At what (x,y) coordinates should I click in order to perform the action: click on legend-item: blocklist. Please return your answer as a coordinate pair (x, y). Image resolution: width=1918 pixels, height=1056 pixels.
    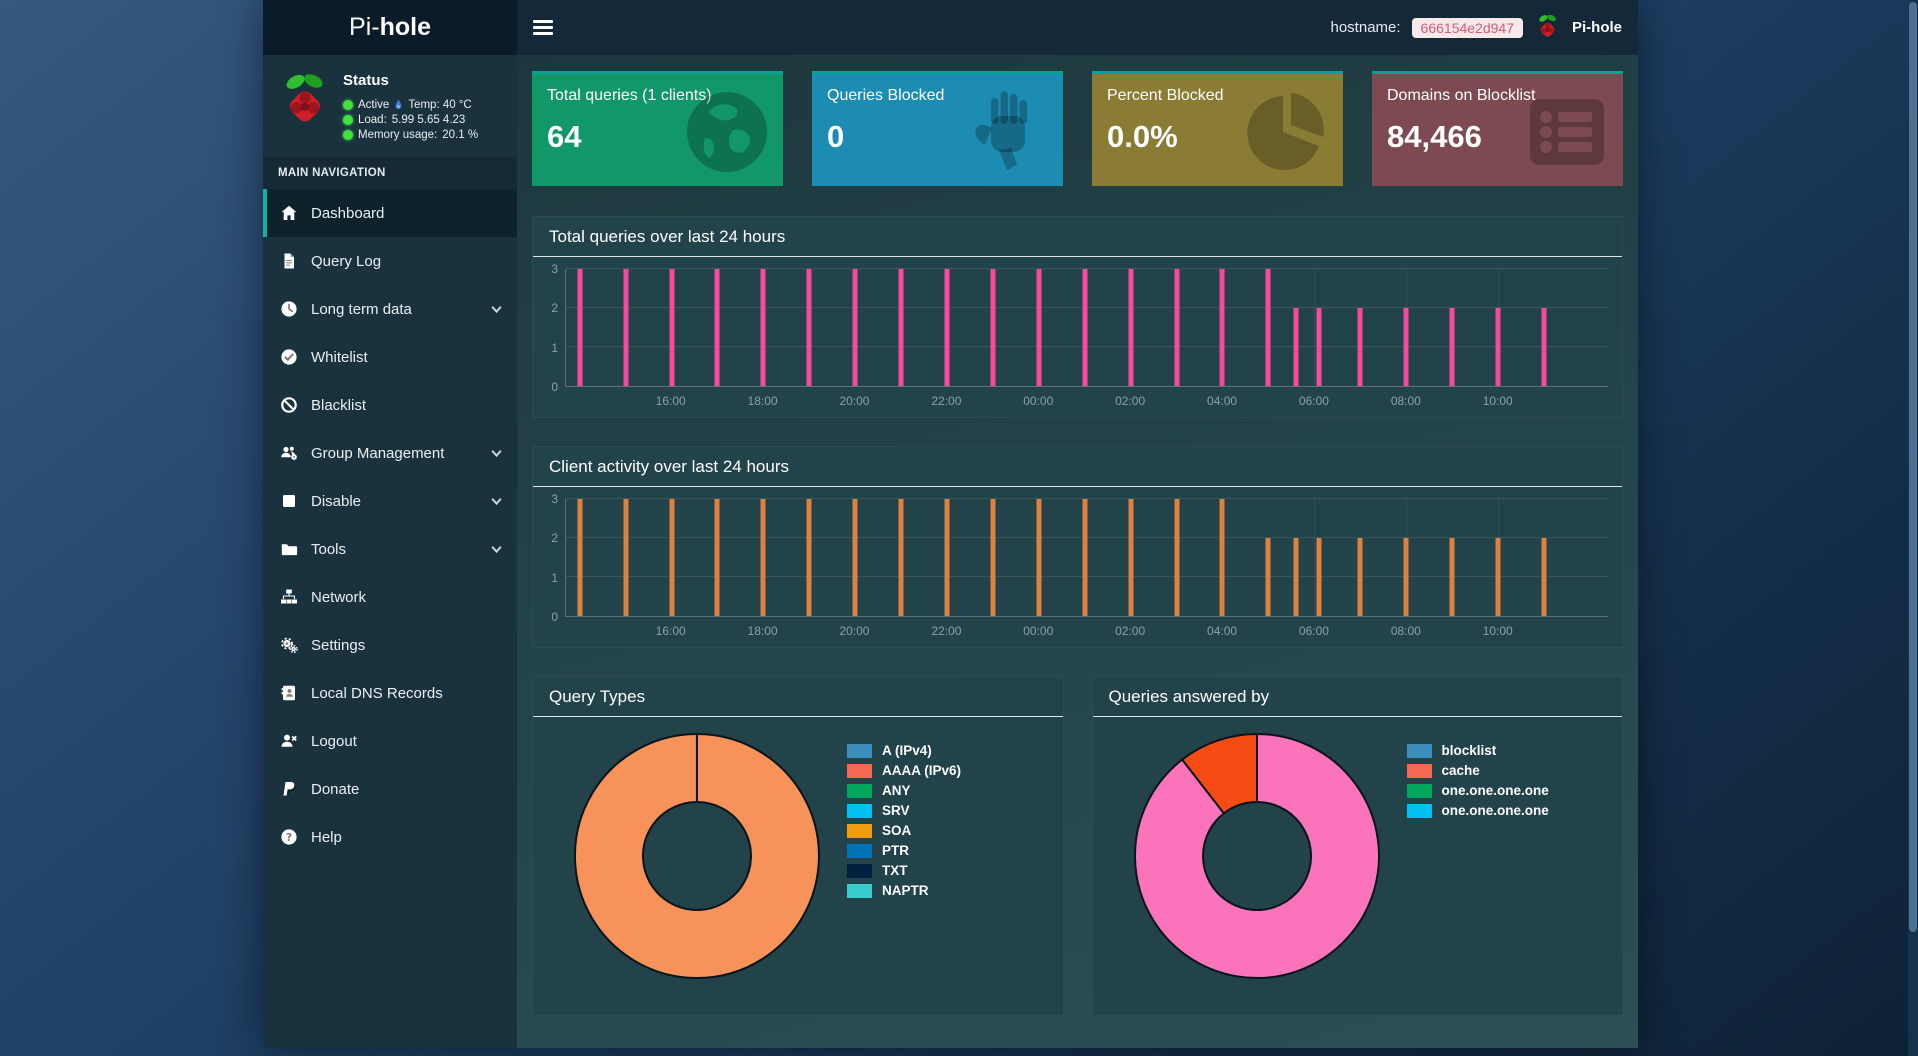
    Looking at the image, I should click on (1477, 750).